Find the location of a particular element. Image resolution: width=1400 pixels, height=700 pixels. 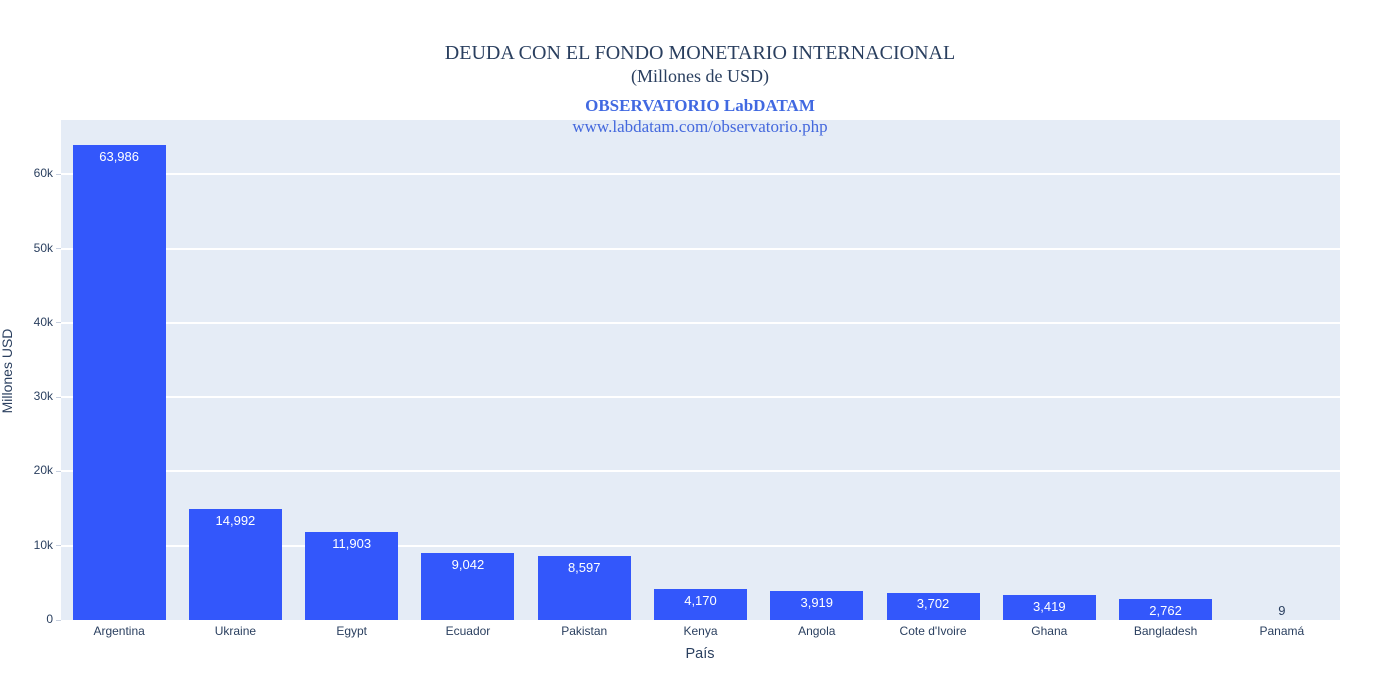

y-tick-label-20k: 20k is located at coordinates (43, 470).